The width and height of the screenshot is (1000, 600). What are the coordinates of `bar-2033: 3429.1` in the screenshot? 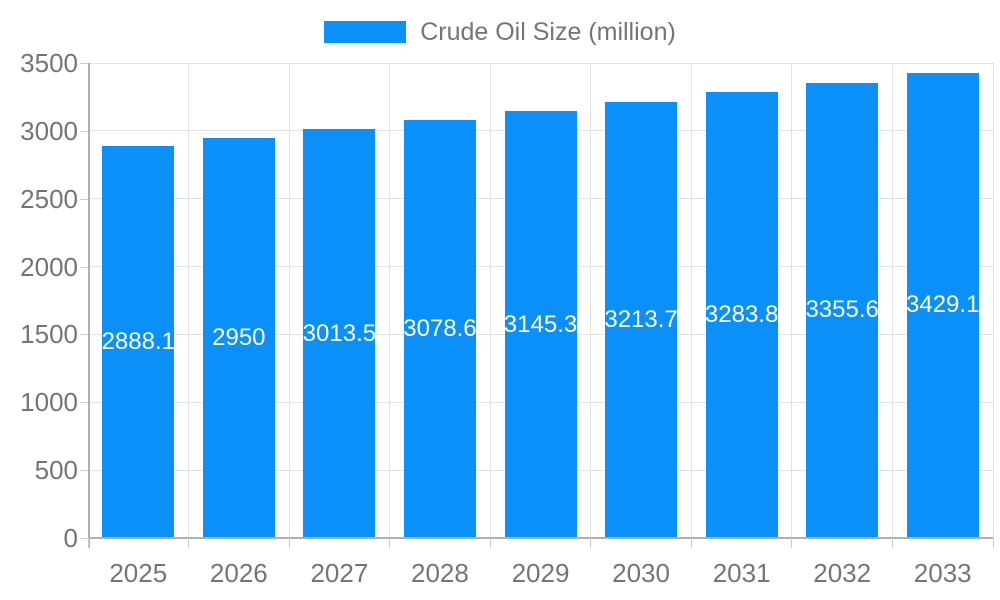 It's located at (943, 305).